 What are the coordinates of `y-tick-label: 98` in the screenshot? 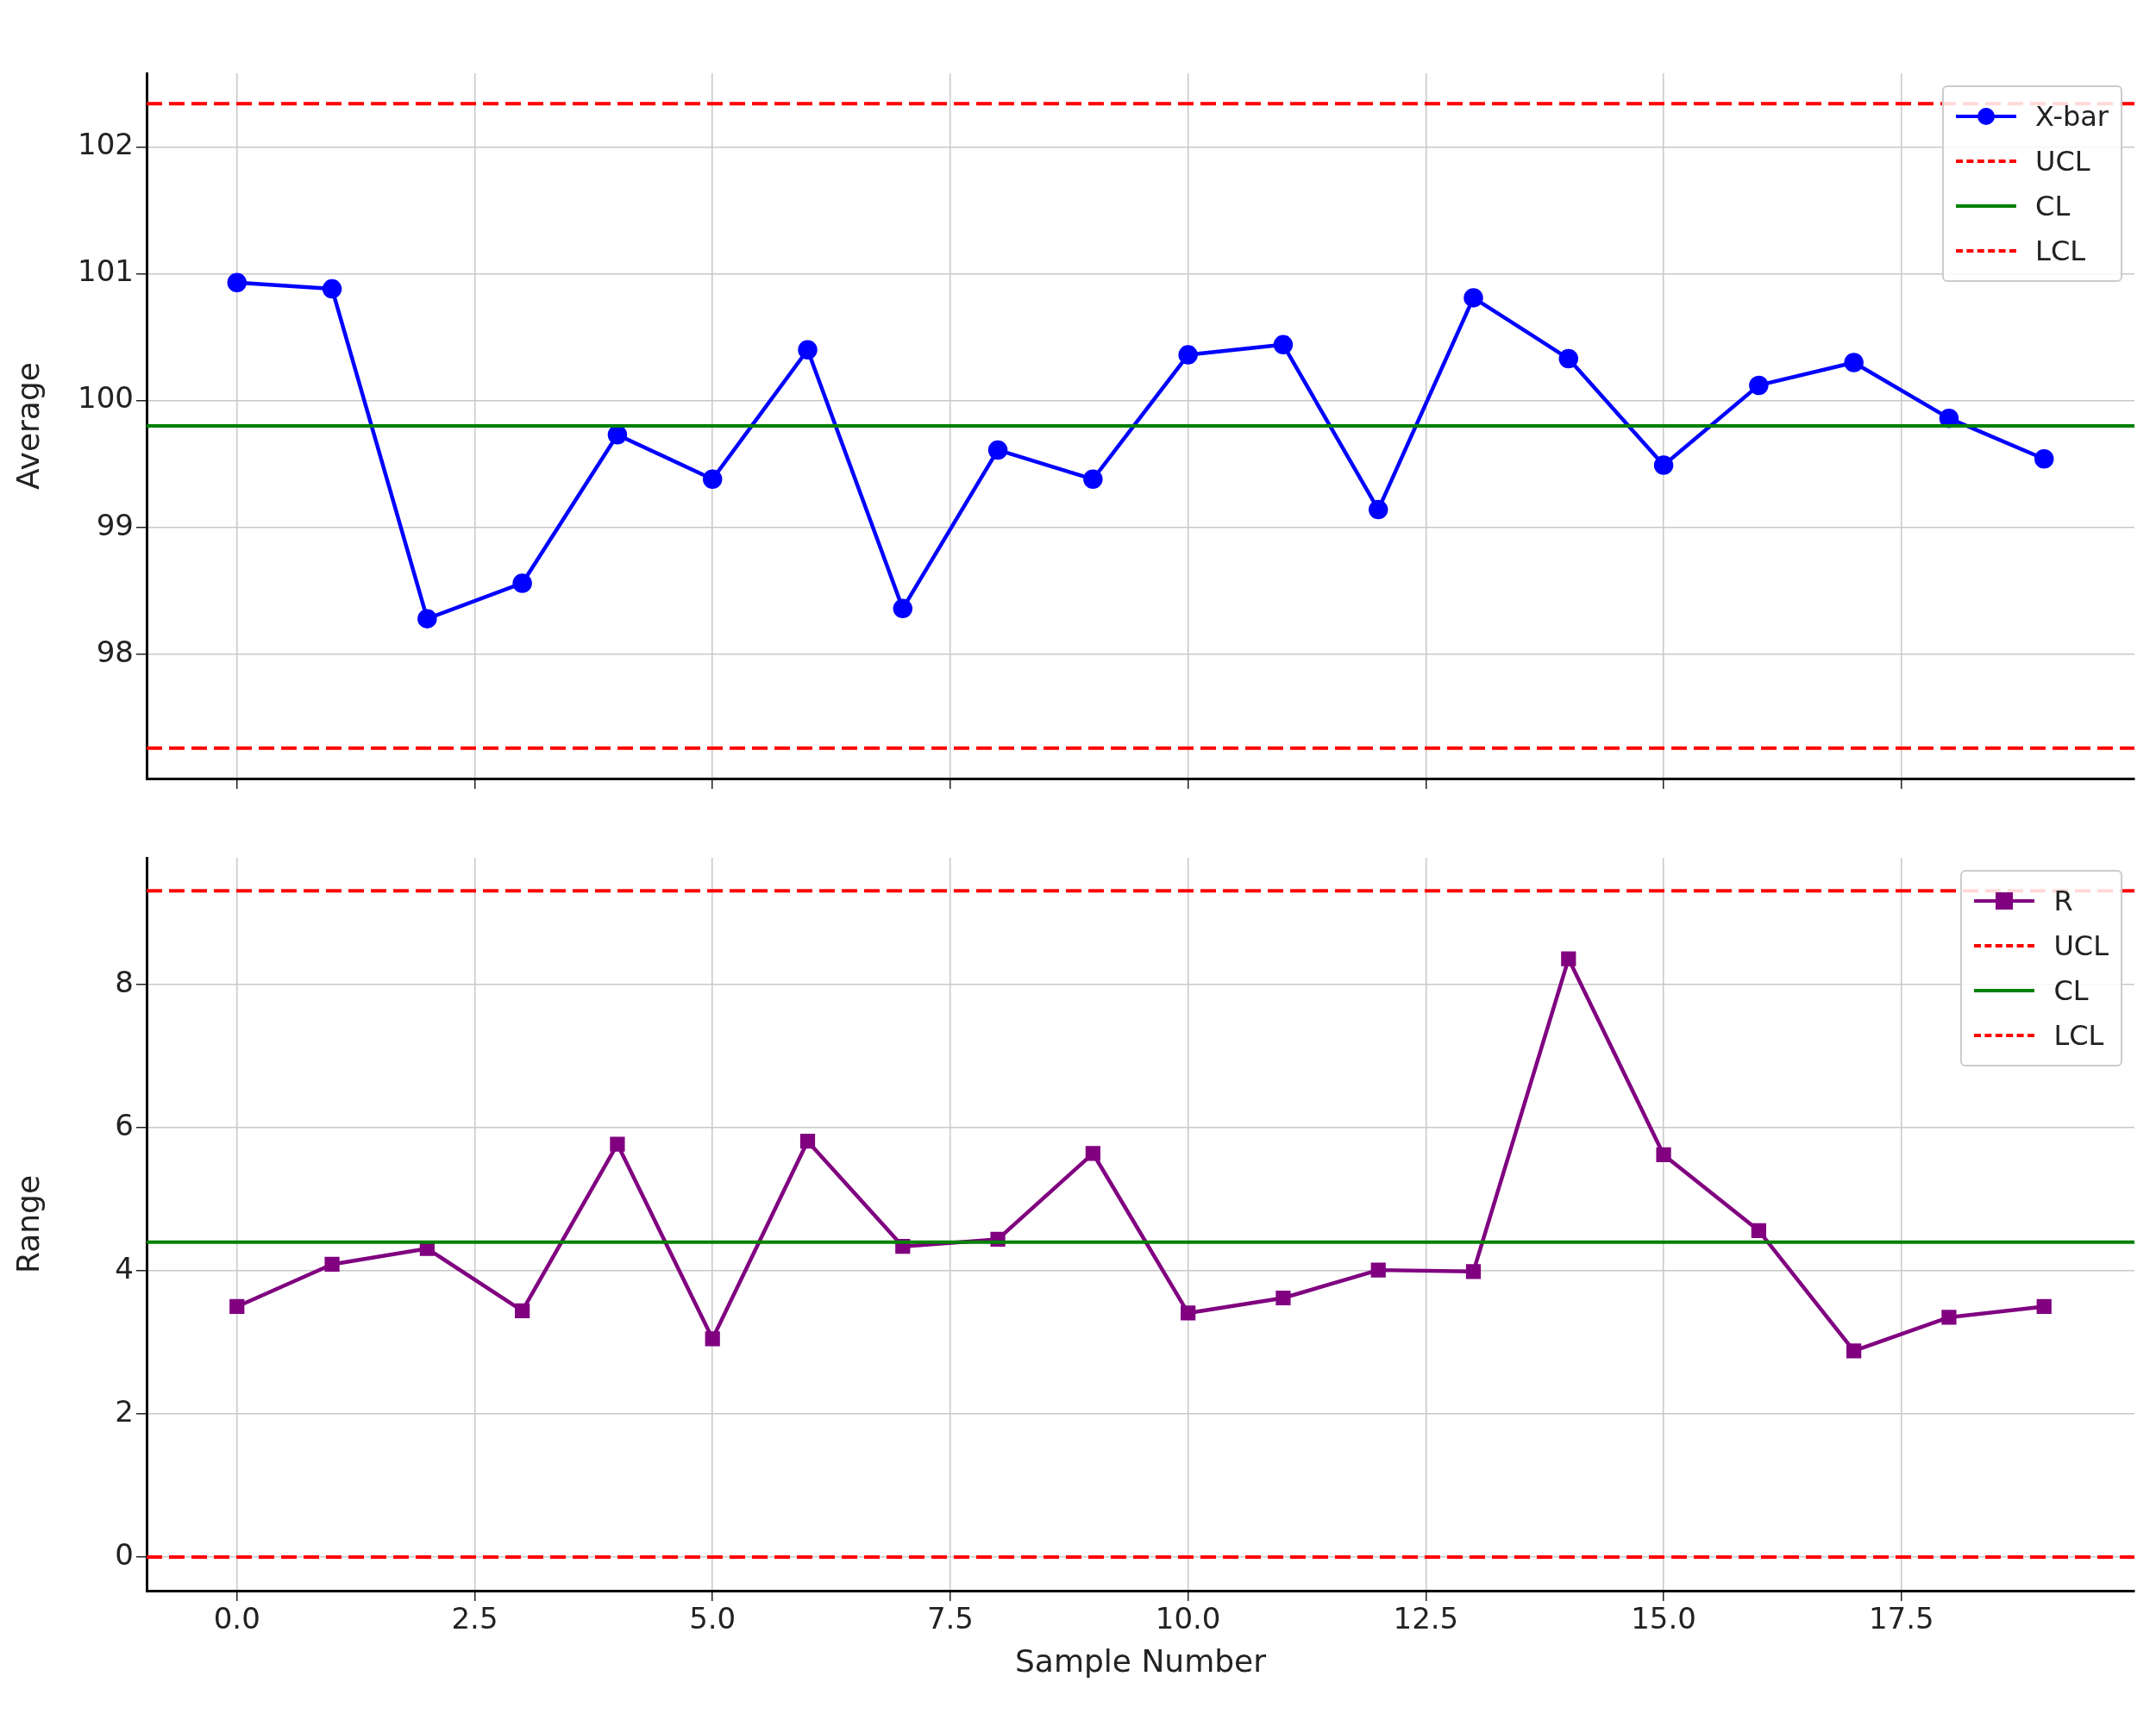 It's located at (115, 651).